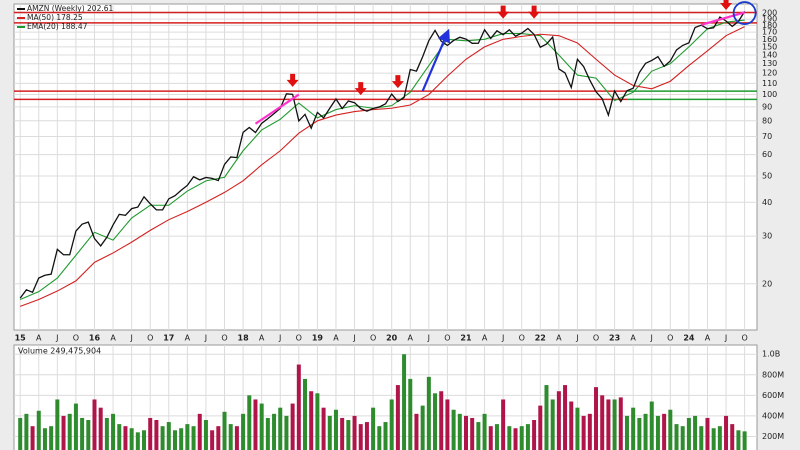 The width and height of the screenshot is (800, 450). What do you see at coordinates (773, 395) in the screenshot?
I see `y-tick-label: 600M` at bounding box center [773, 395].